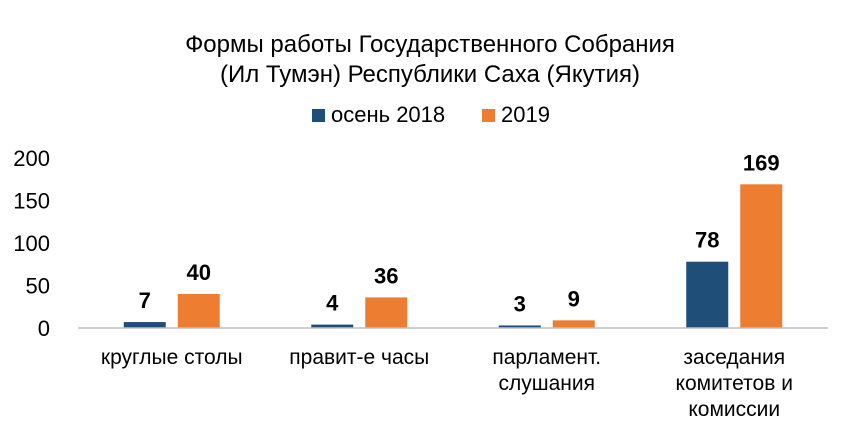 The image size is (852, 434). What do you see at coordinates (430, 44) in the screenshot?
I see `chart-title-line-1: Формы работы Государственного Собрания` at bounding box center [430, 44].